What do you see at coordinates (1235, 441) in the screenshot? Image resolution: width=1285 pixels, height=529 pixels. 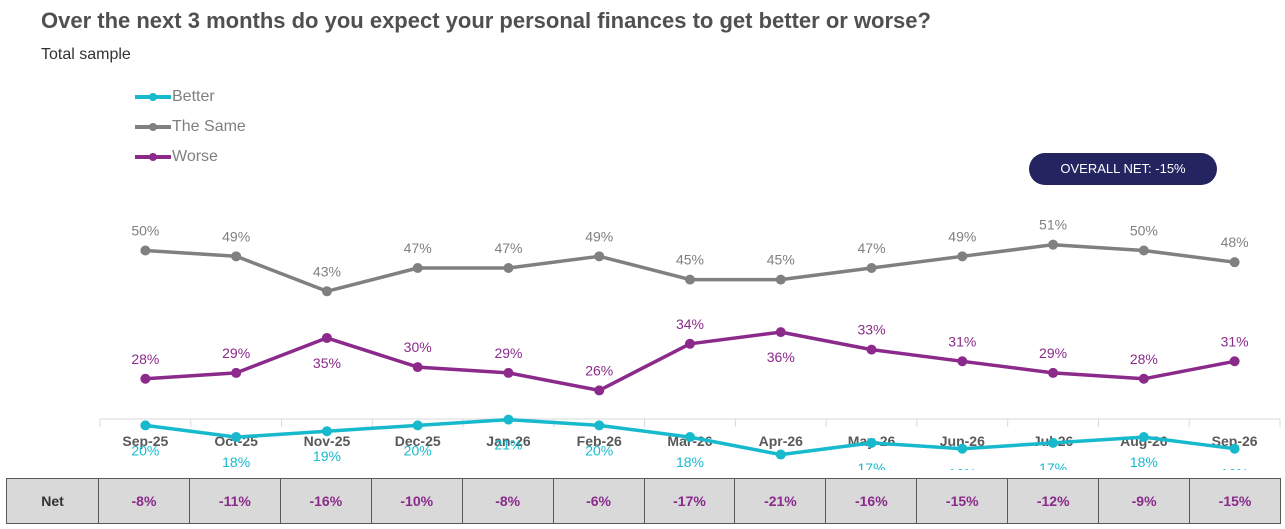 I see `x-tick-label: Sep-26` at bounding box center [1235, 441].